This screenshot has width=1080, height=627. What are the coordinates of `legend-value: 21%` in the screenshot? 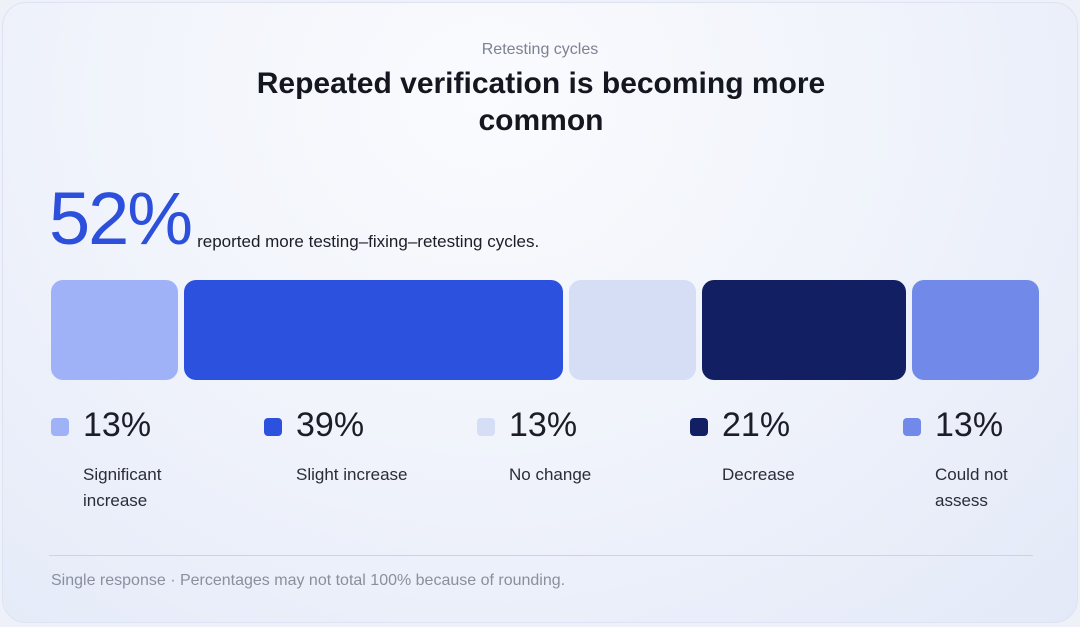 It's located at (756, 425).